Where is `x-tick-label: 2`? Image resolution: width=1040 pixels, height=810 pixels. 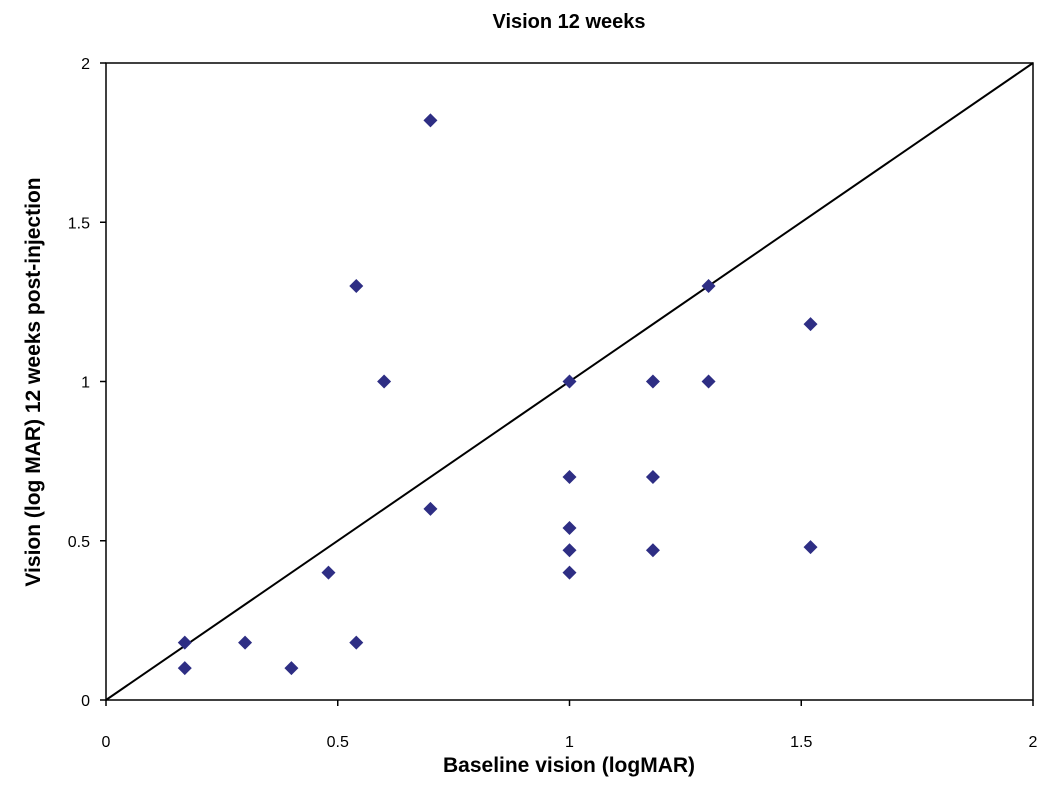 x-tick-label: 2 is located at coordinates (1033, 742).